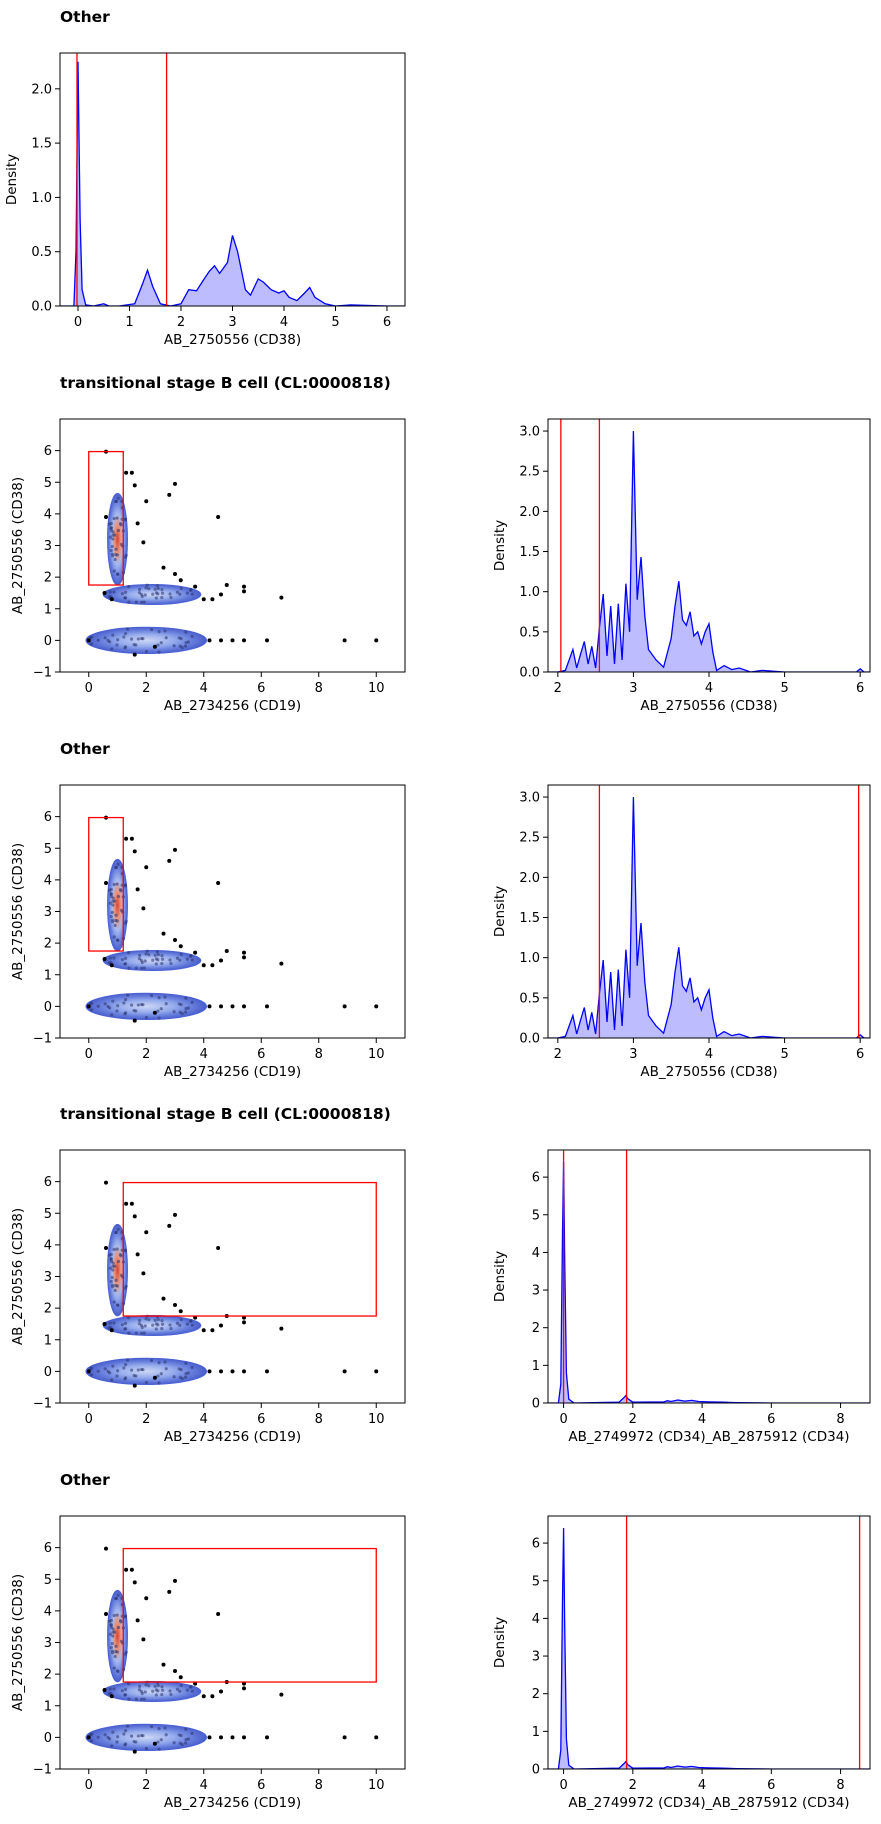 The width and height of the screenshot is (881, 1824). Describe the element at coordinates (48, 849) in the screenshot. I see `r3p1-ytick-label: 5` at that location.